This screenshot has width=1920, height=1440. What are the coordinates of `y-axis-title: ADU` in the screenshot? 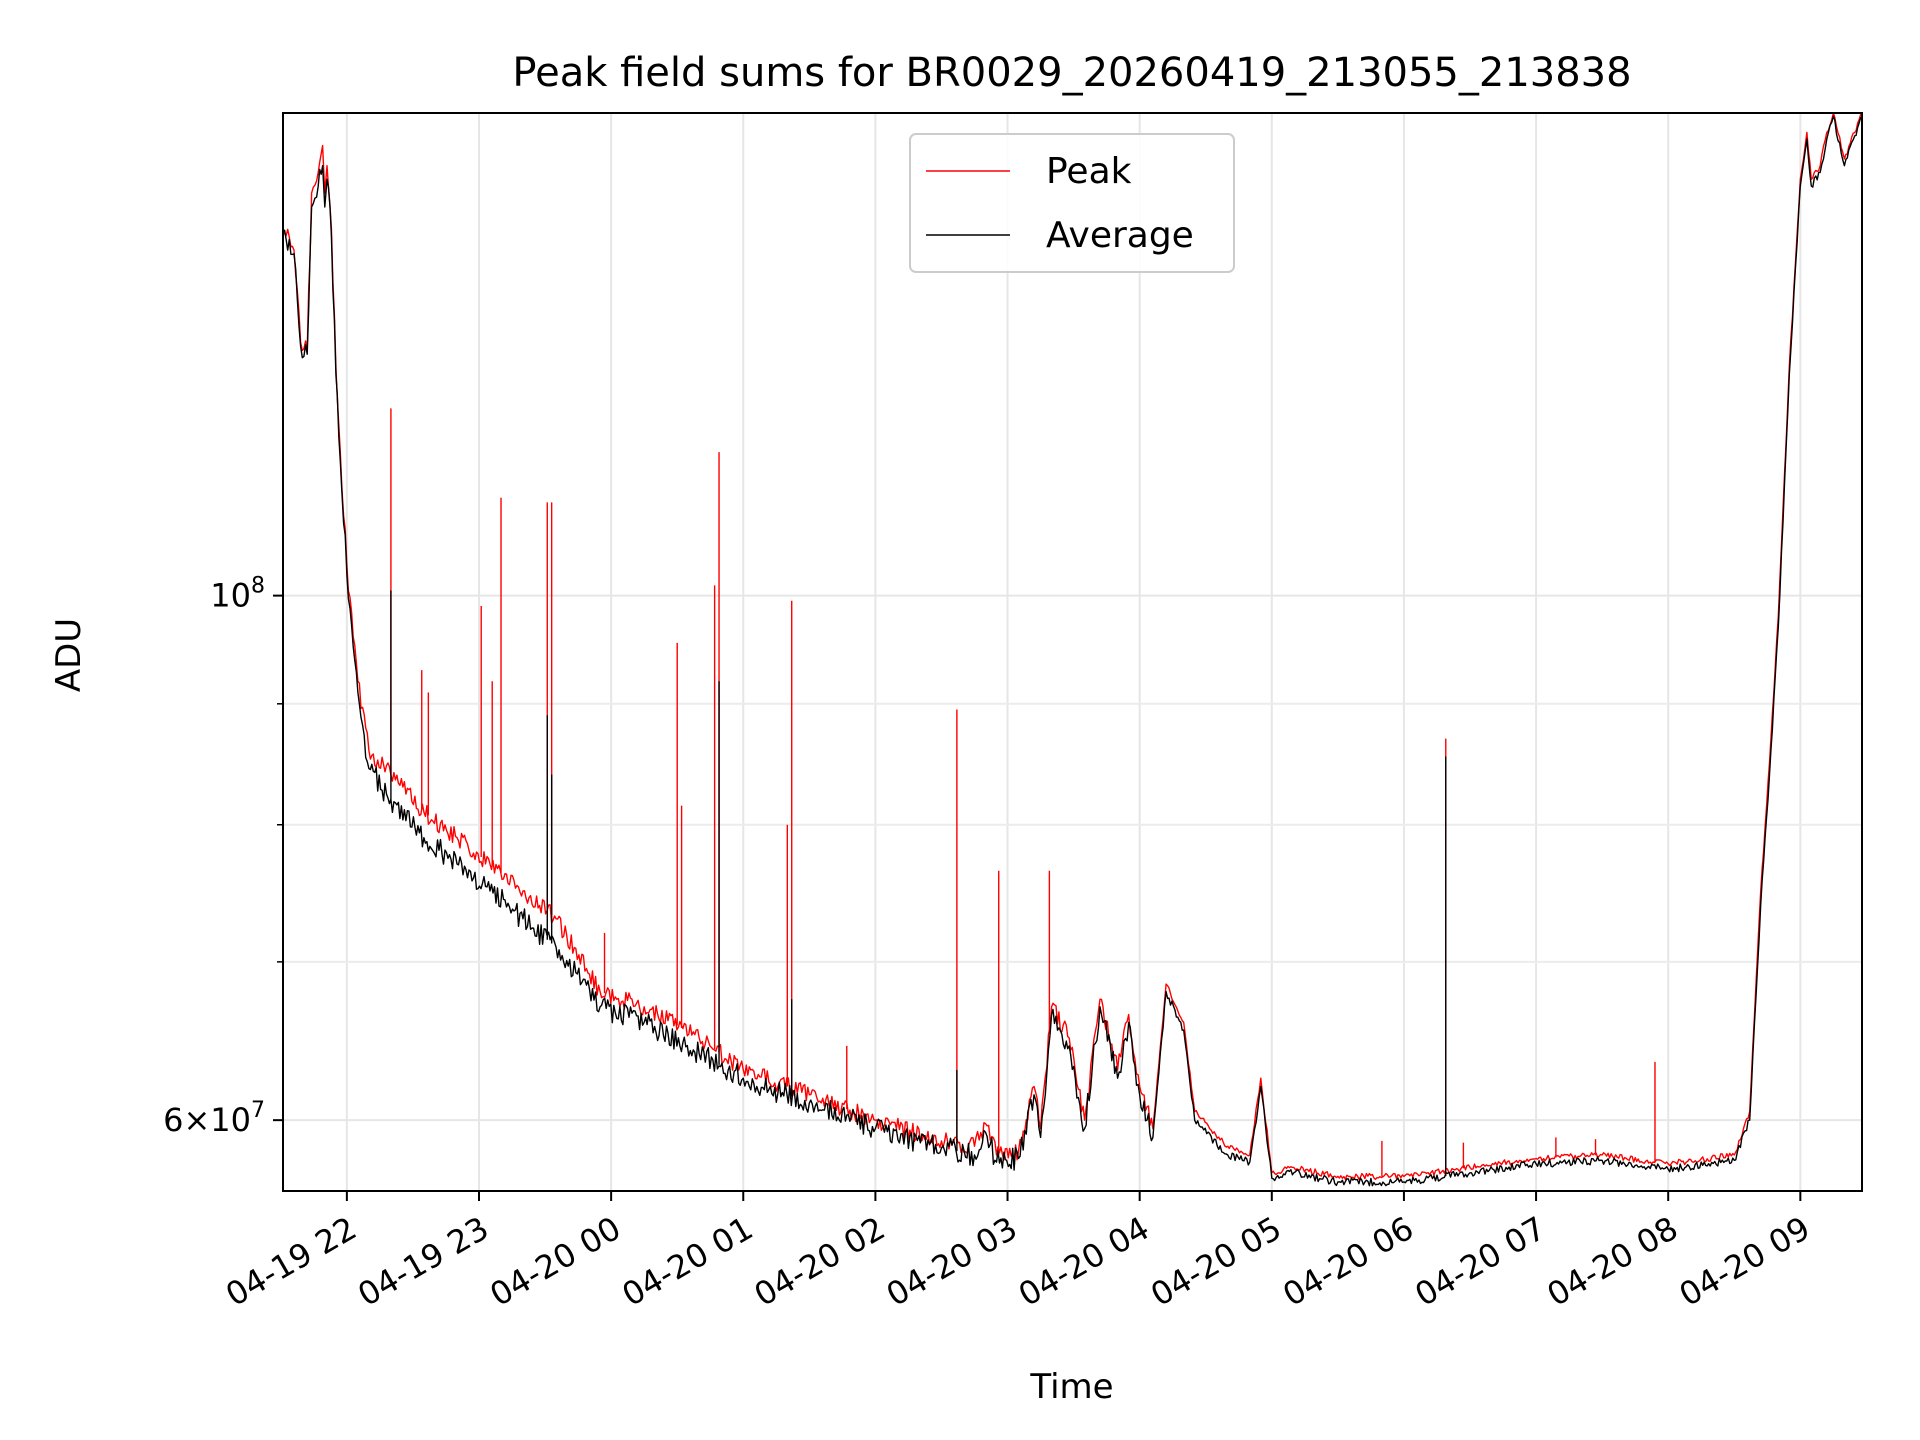 It's located at (69, 655).